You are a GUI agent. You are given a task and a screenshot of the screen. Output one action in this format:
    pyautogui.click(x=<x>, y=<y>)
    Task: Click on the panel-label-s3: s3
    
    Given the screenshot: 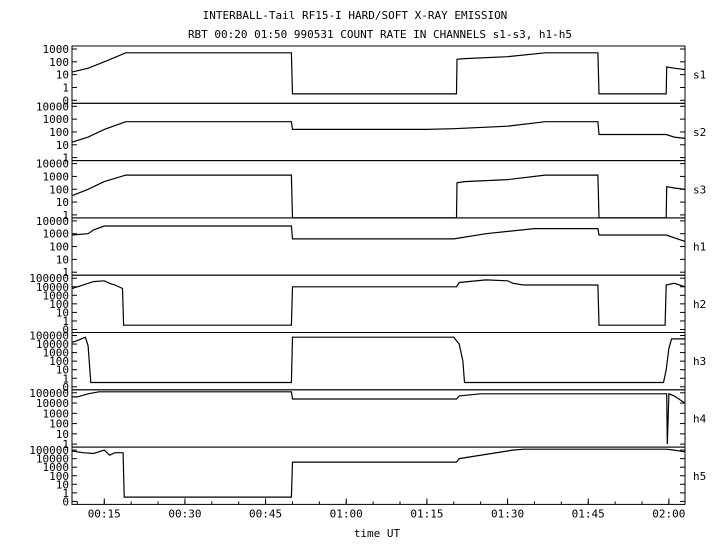 What is the action you would take?
    pyautogui.click(x=699, y=189)
    